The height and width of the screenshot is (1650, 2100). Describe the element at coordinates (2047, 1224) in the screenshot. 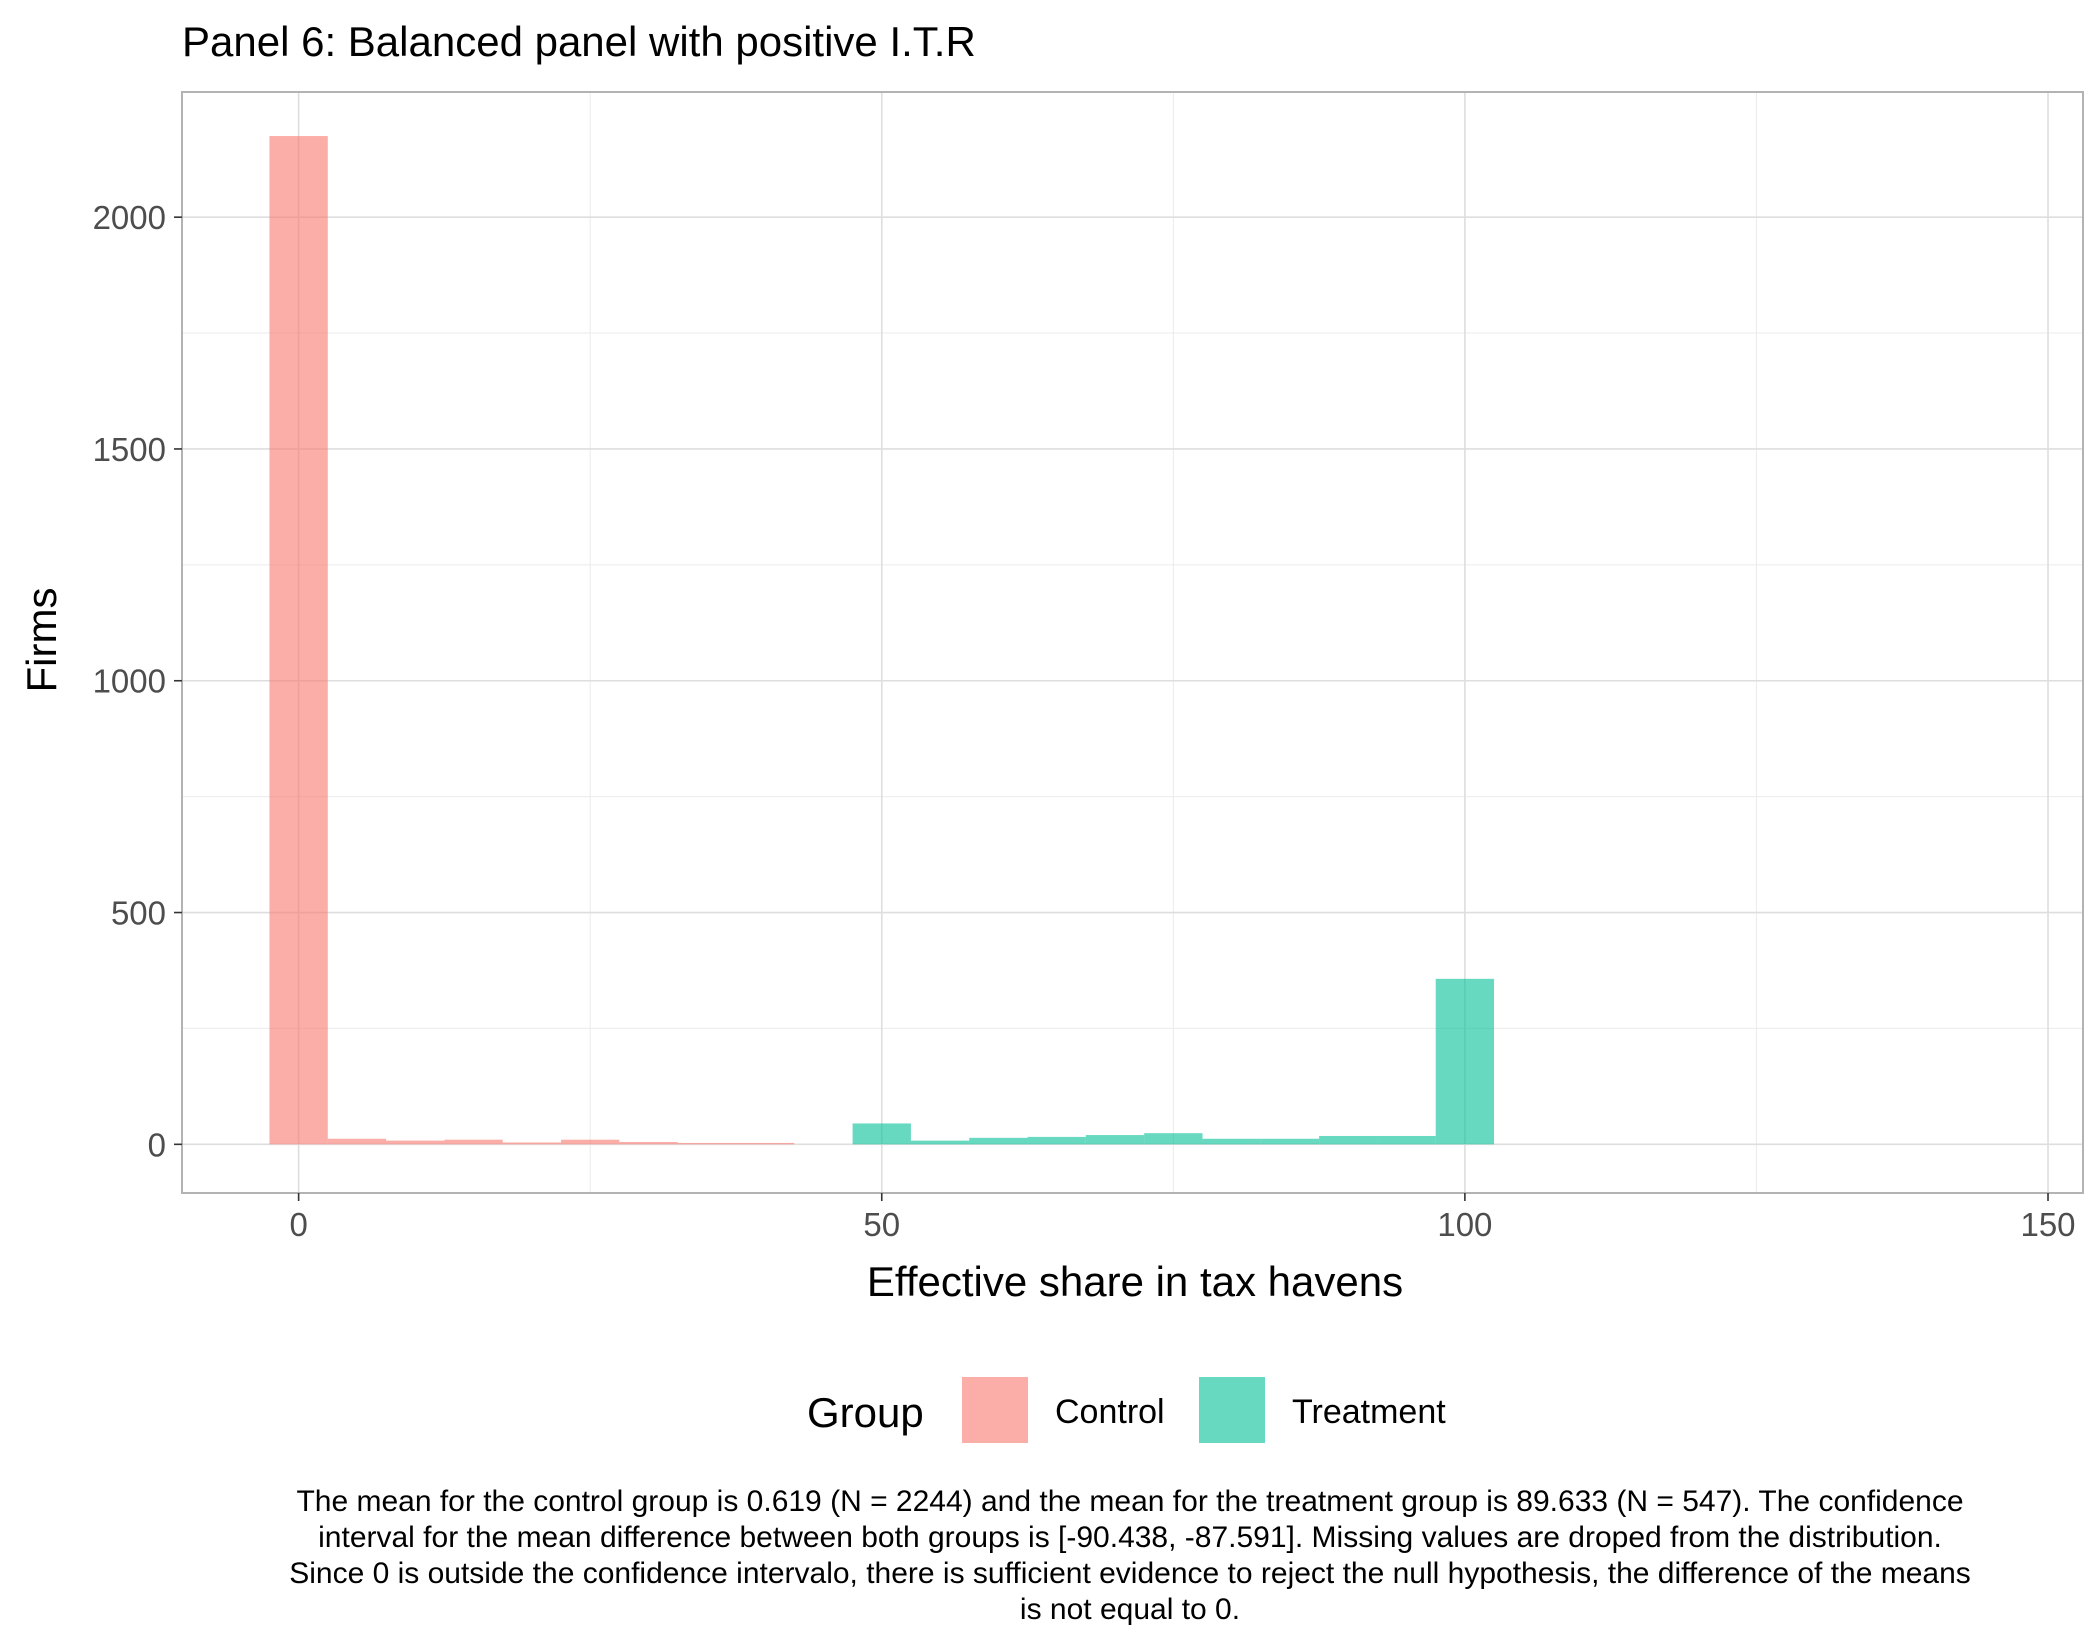

I see `x-tick-label: 150` at that location.